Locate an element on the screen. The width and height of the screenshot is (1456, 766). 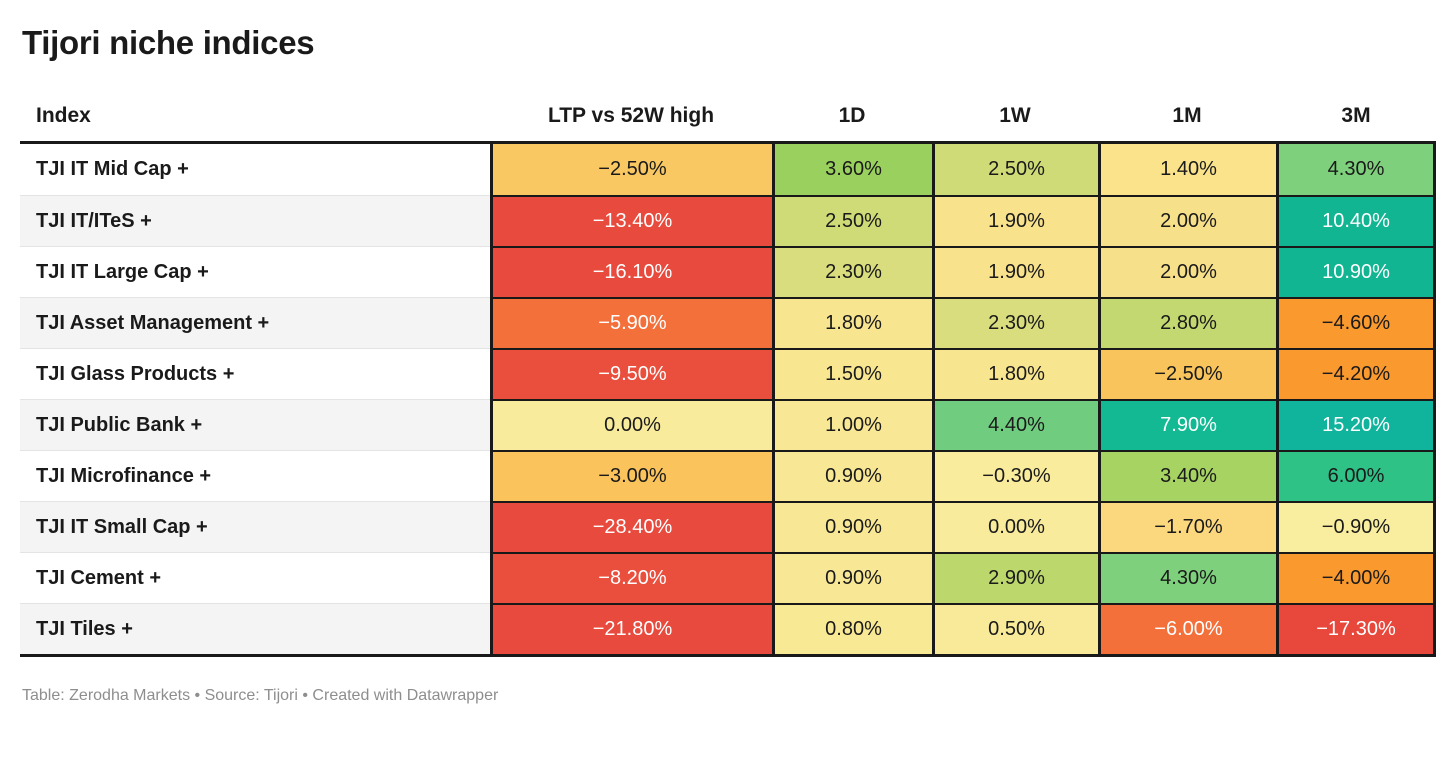
value-cell: 1.00% is located at coordinates (852, 424).